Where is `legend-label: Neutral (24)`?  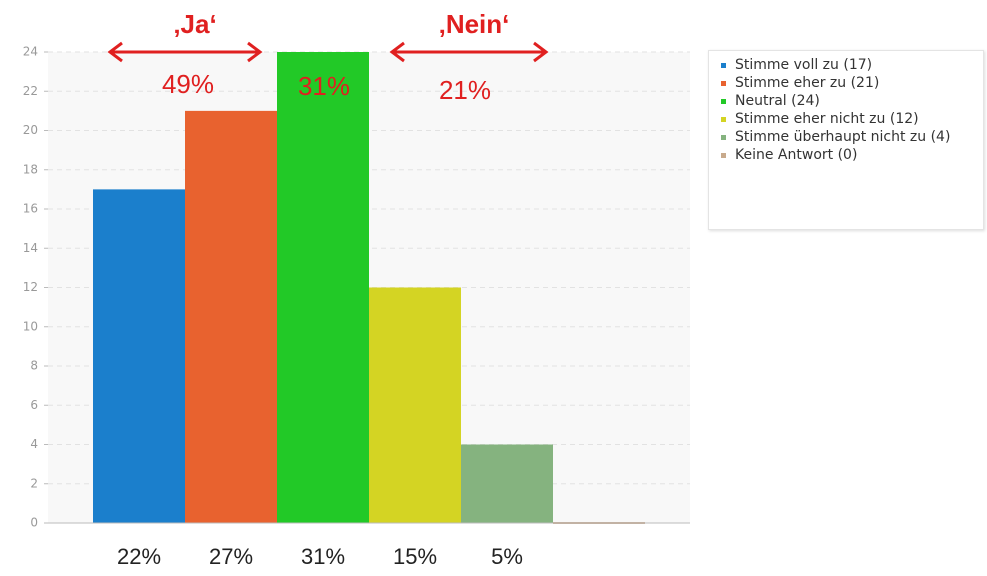 legend-label: Neutral (24) is located at coordinates (777, 101).